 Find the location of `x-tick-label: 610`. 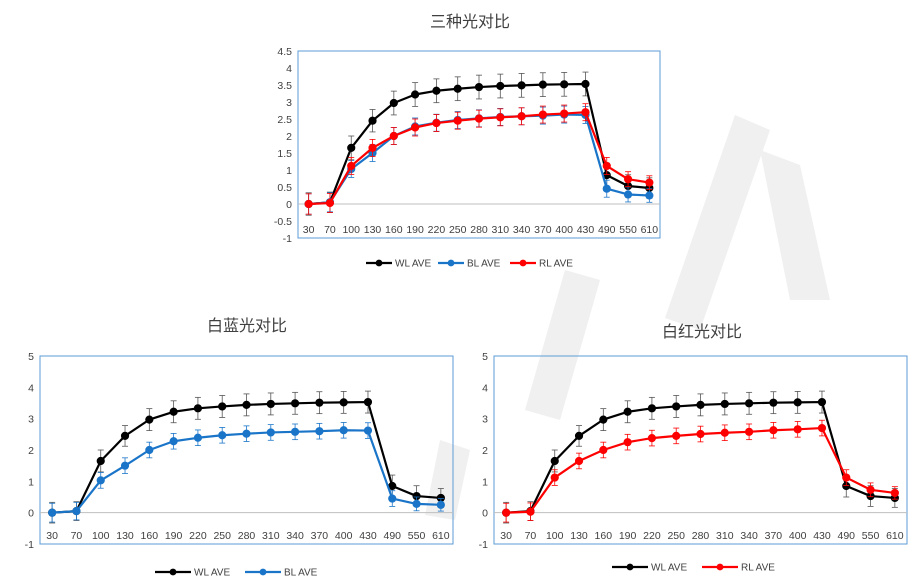

x-tick-label: 610 is located at coordinates (650, 230).